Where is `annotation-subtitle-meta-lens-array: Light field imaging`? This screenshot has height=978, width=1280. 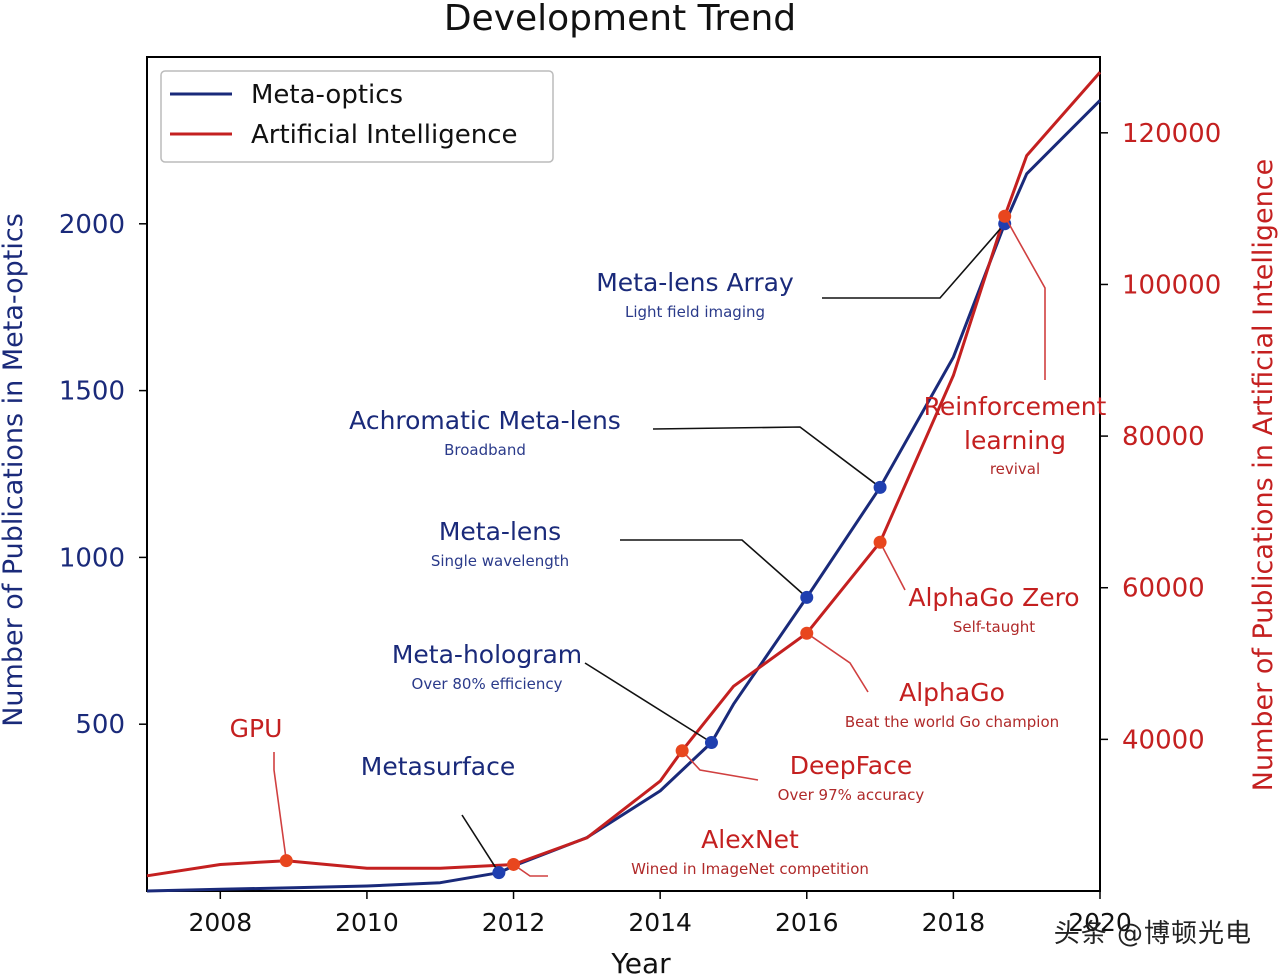
annotation-subtitle-meta-lens-array: Light field imaging is located at coordinates (695, 312).